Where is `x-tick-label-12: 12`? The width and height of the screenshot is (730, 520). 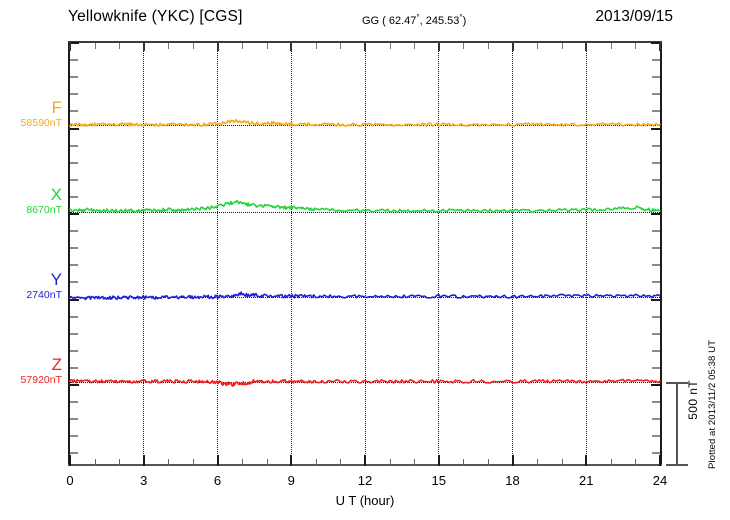 x-tick-label-12: 12 is located at coordinates (365, 480).